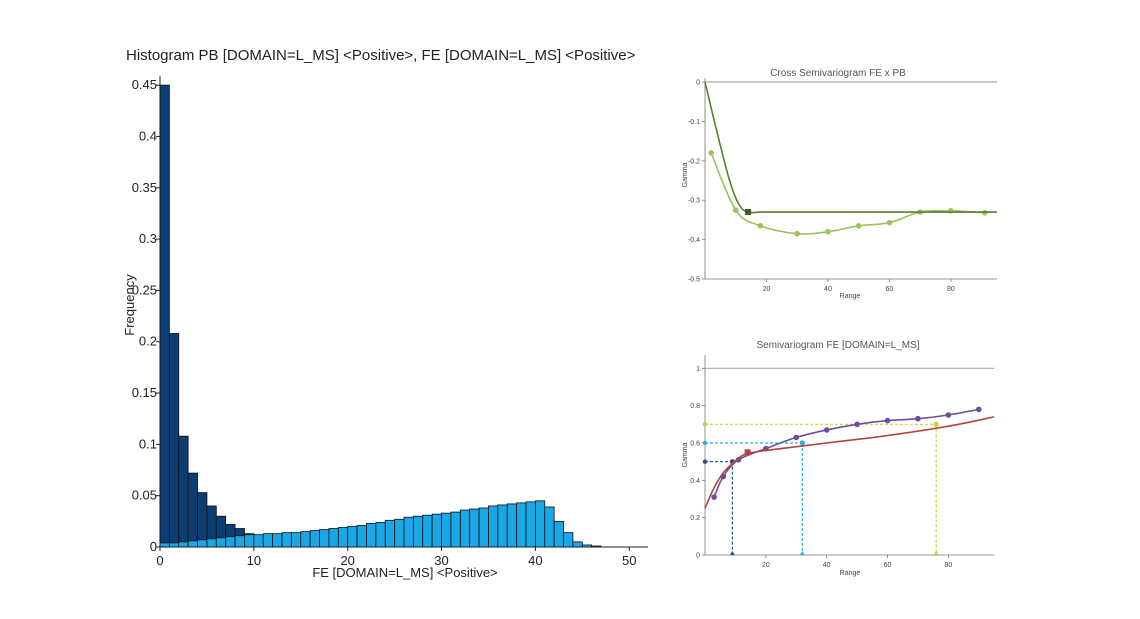  Describe the element at coordinates (685, 454) in the screenshot. I see `semivariogram-y-axis-label: Gamma` at that location.